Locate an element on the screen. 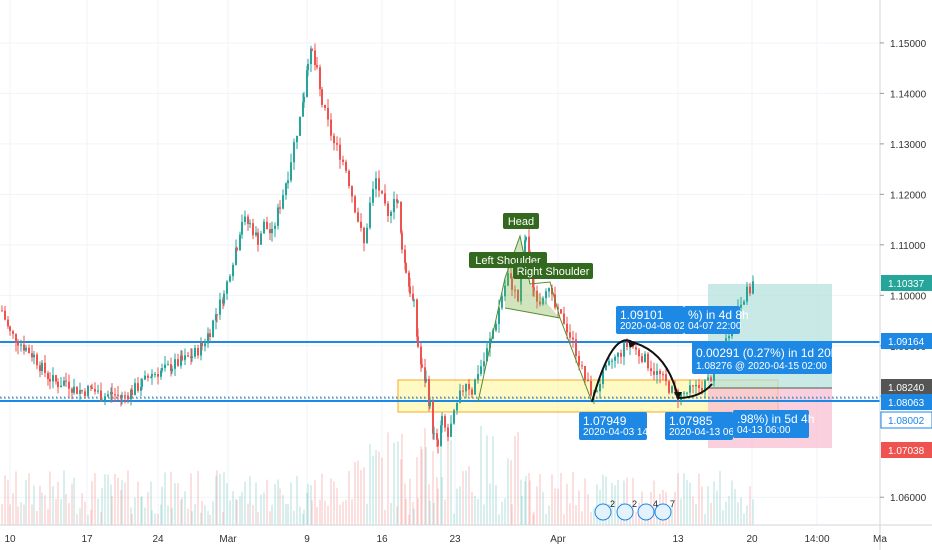 This screenshot has width=932, height=550. callout-value: 0.00291 (0.27%) in 1d 20h is located at coordinates (766, 353).